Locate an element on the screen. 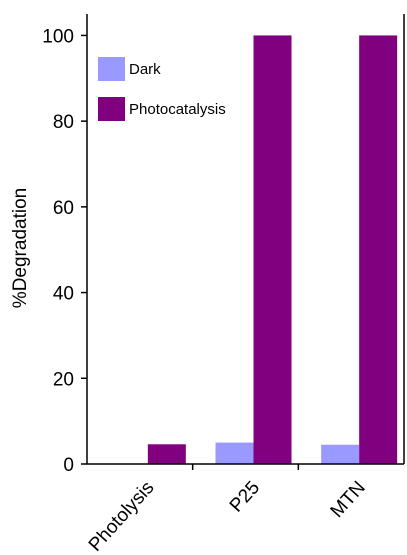 This screenshot has height=555, width=407. y-tick-label: 80 is located at coordinates (63, 122).